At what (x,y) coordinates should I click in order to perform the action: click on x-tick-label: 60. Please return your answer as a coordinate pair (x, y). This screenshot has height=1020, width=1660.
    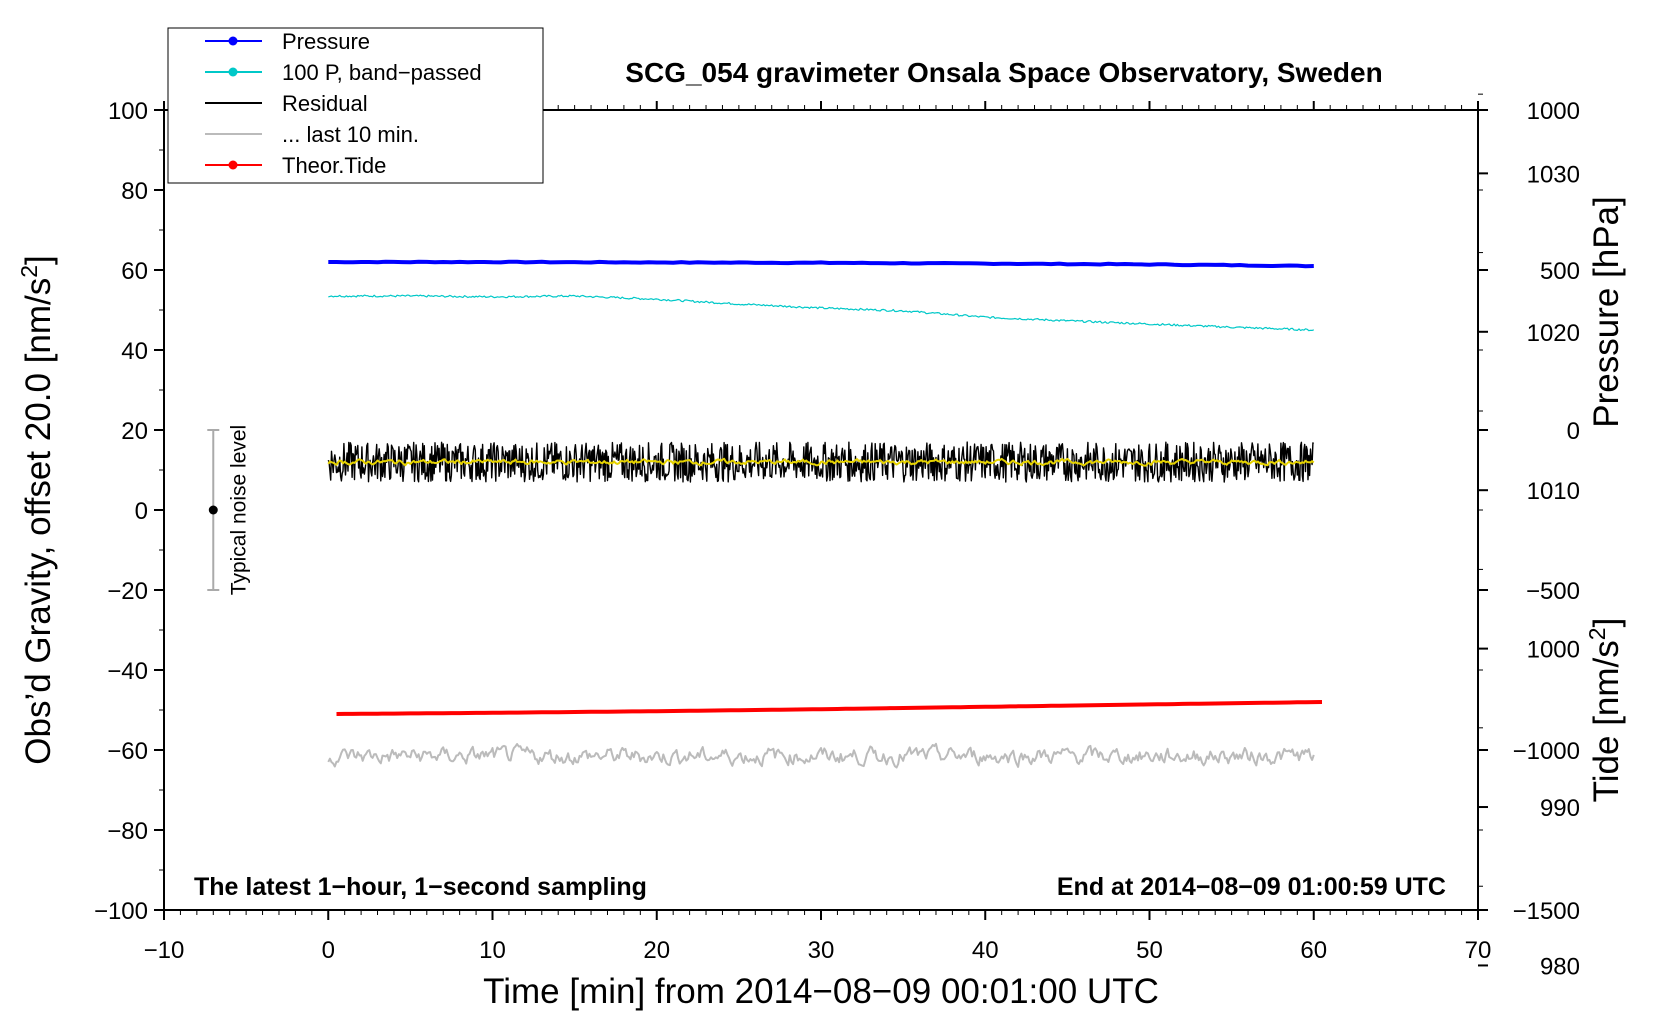
    Looking at the image, I should click on (1313, 950).